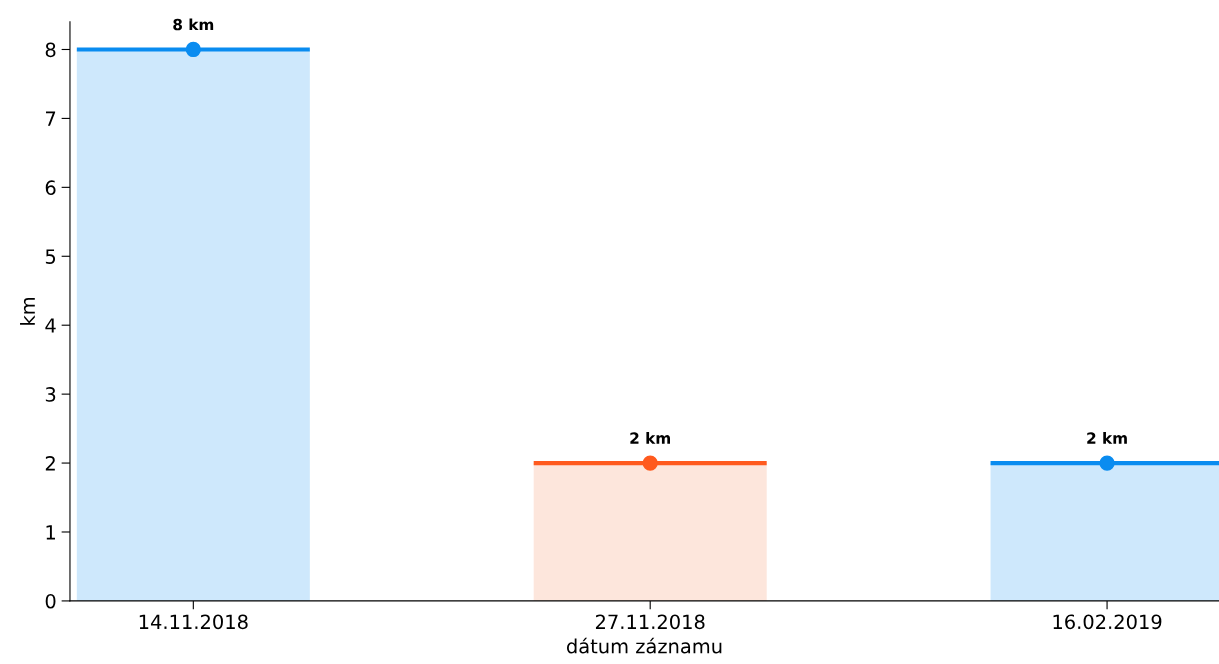 This screenshot has width=1219, height=664. I want to click on x-axis-title: dátum záznamu, so click(644, 645).